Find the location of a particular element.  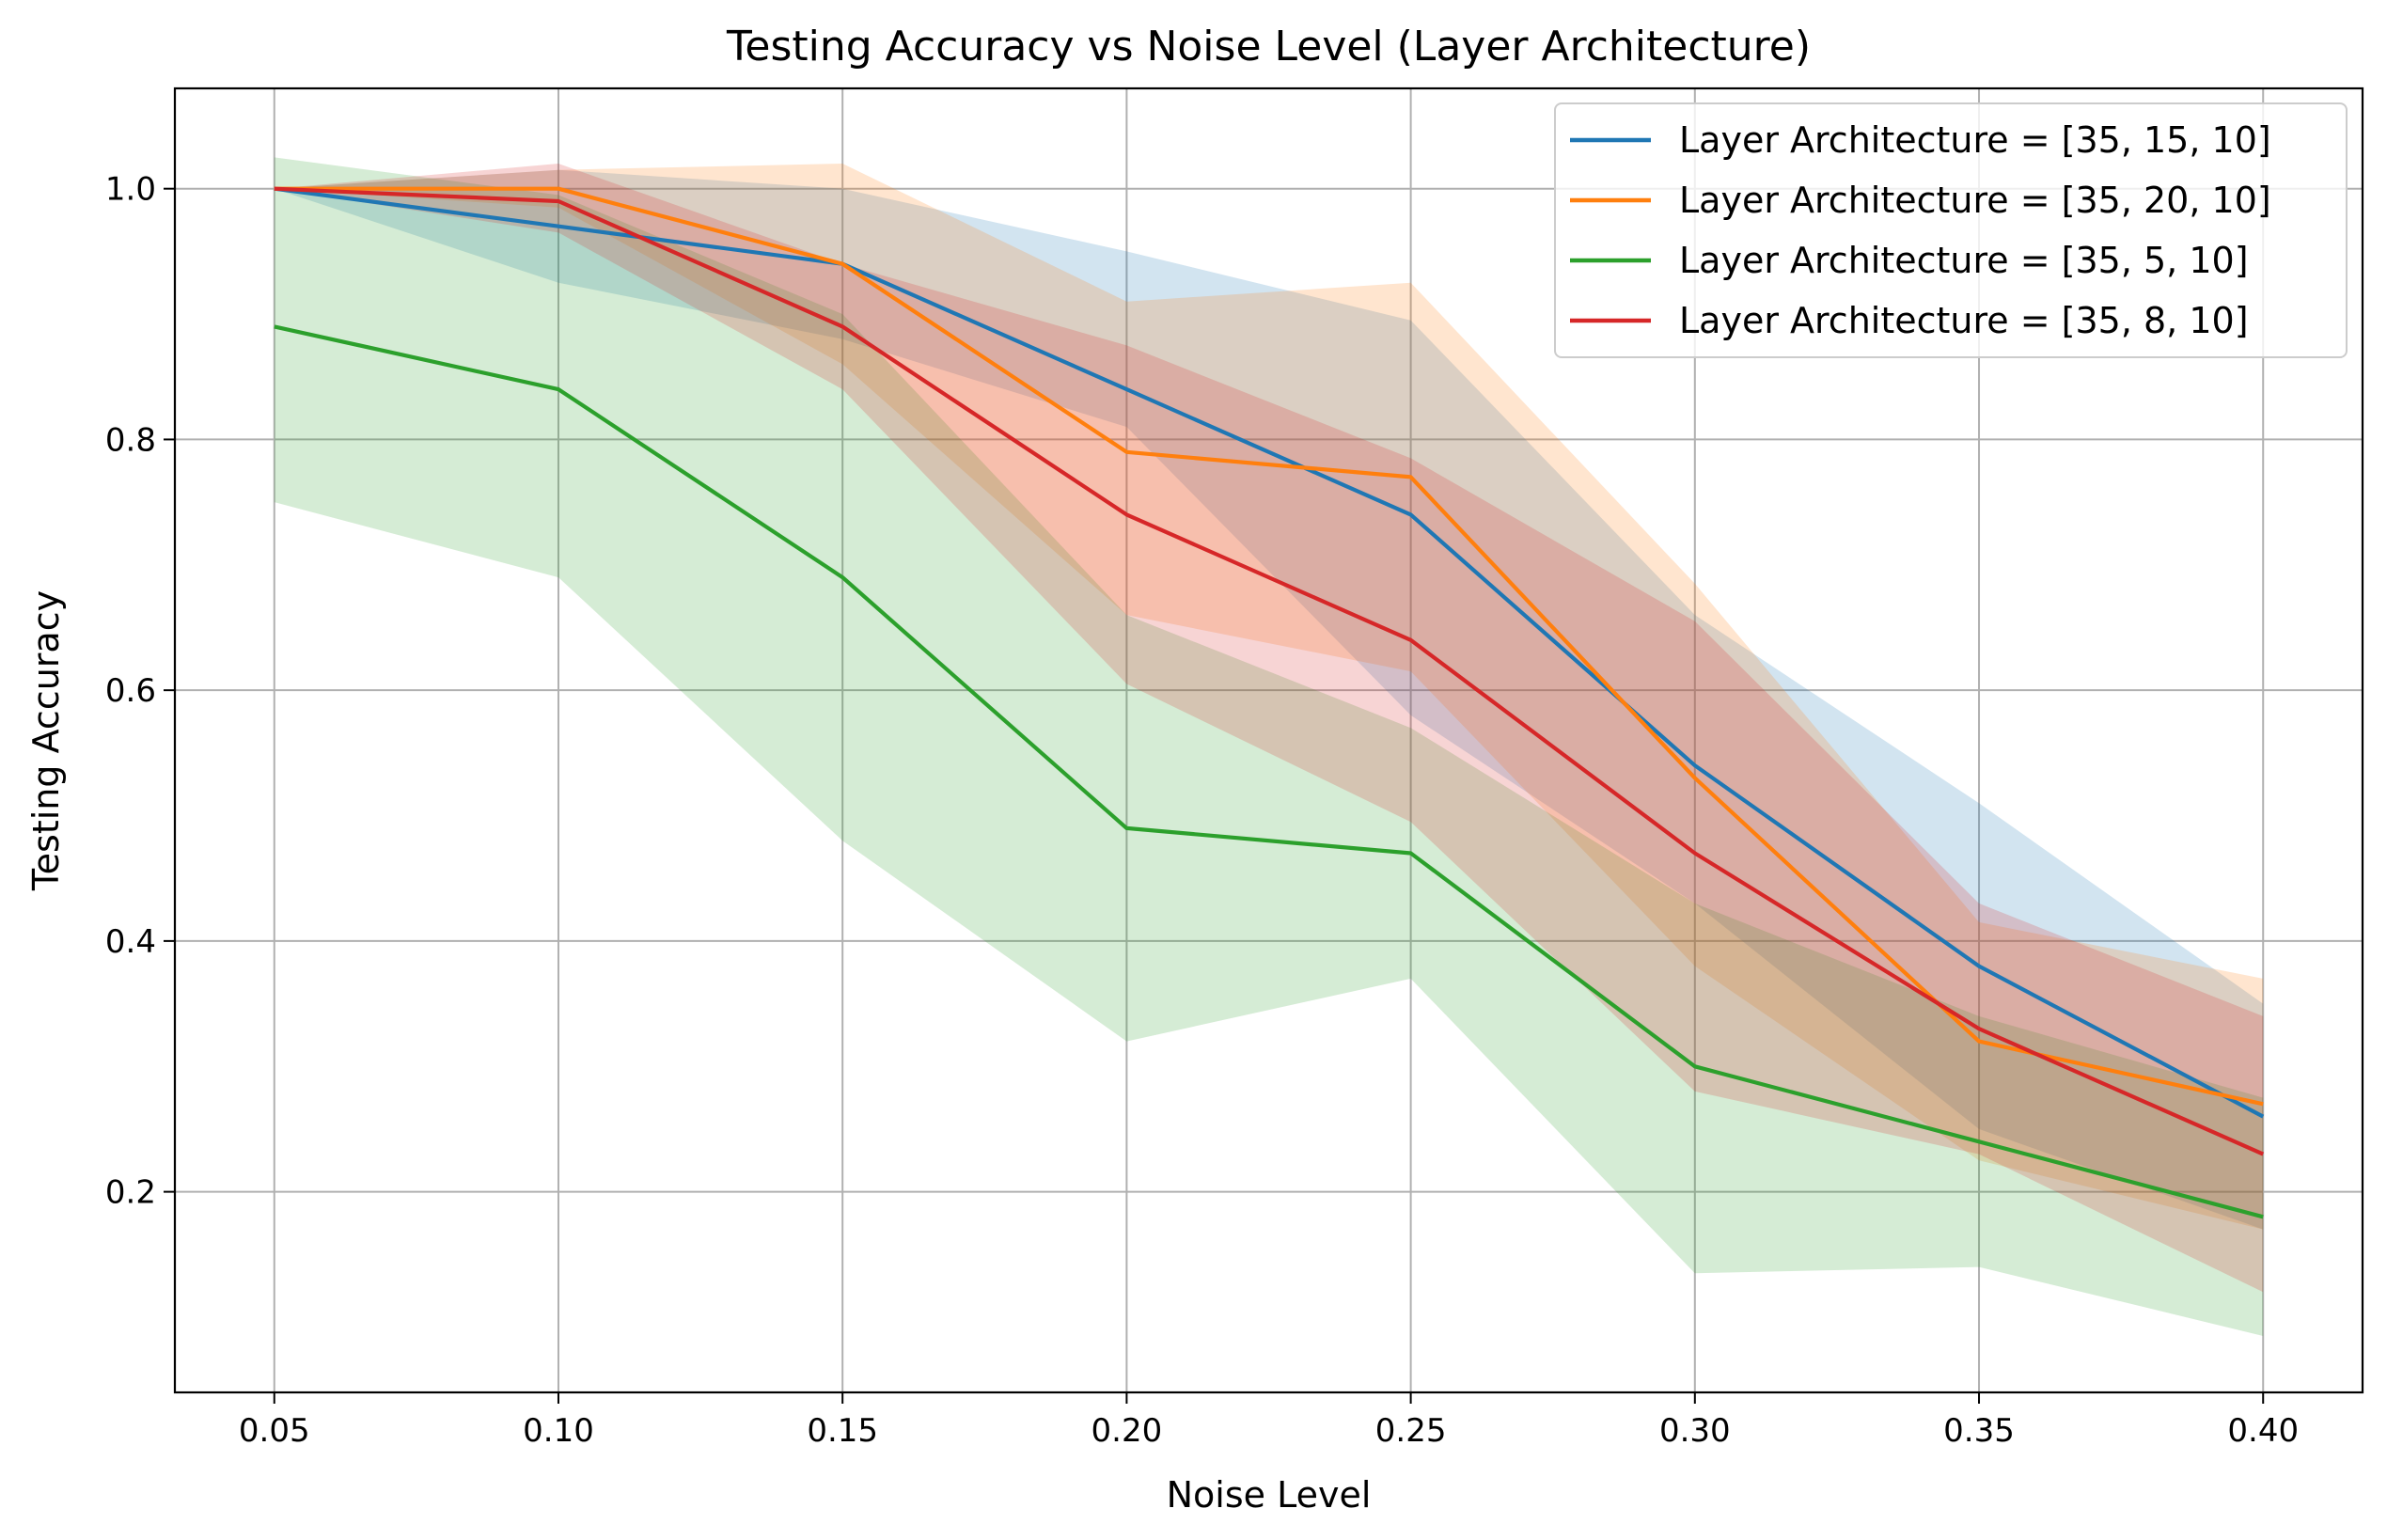

legend-label-2: Layer Architecture = [35, 5, 10] is located at coordinates (1964, 261).